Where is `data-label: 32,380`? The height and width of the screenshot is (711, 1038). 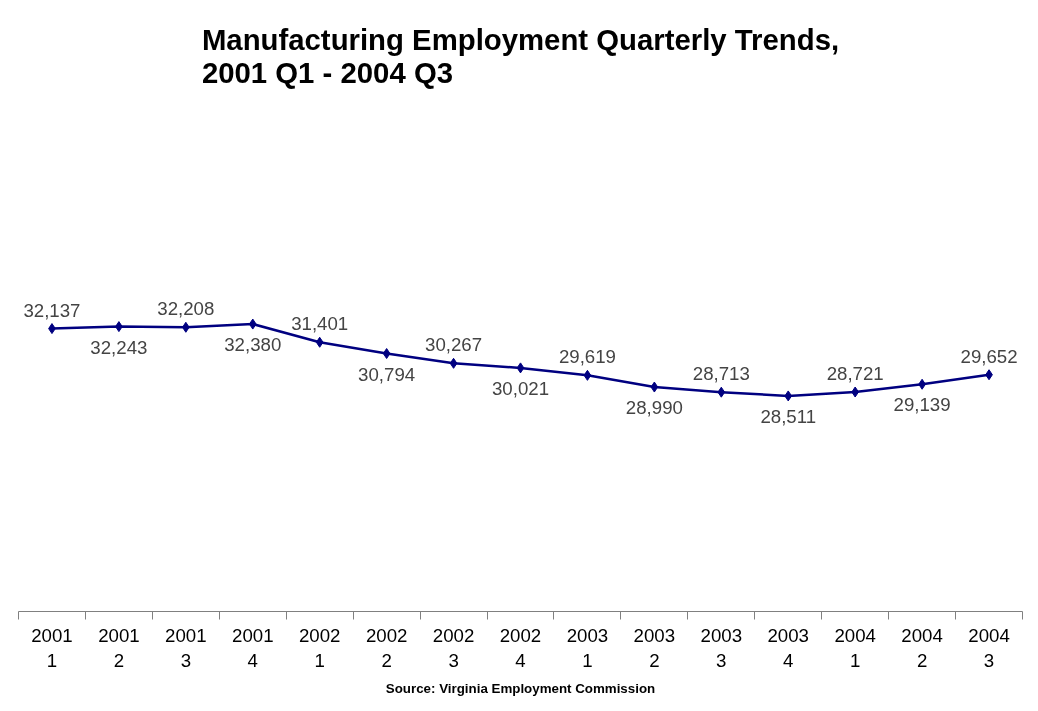
data-label: 32,380 is located at coordinates (253, 345).